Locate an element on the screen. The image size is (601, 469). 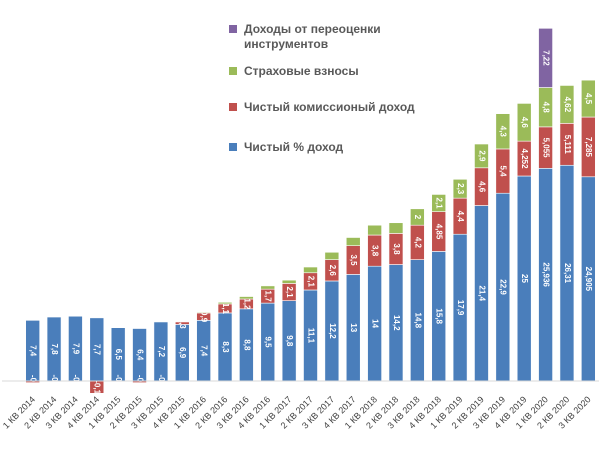
data-label-s0-20: 17,9 is located at coordinates (460, 308).